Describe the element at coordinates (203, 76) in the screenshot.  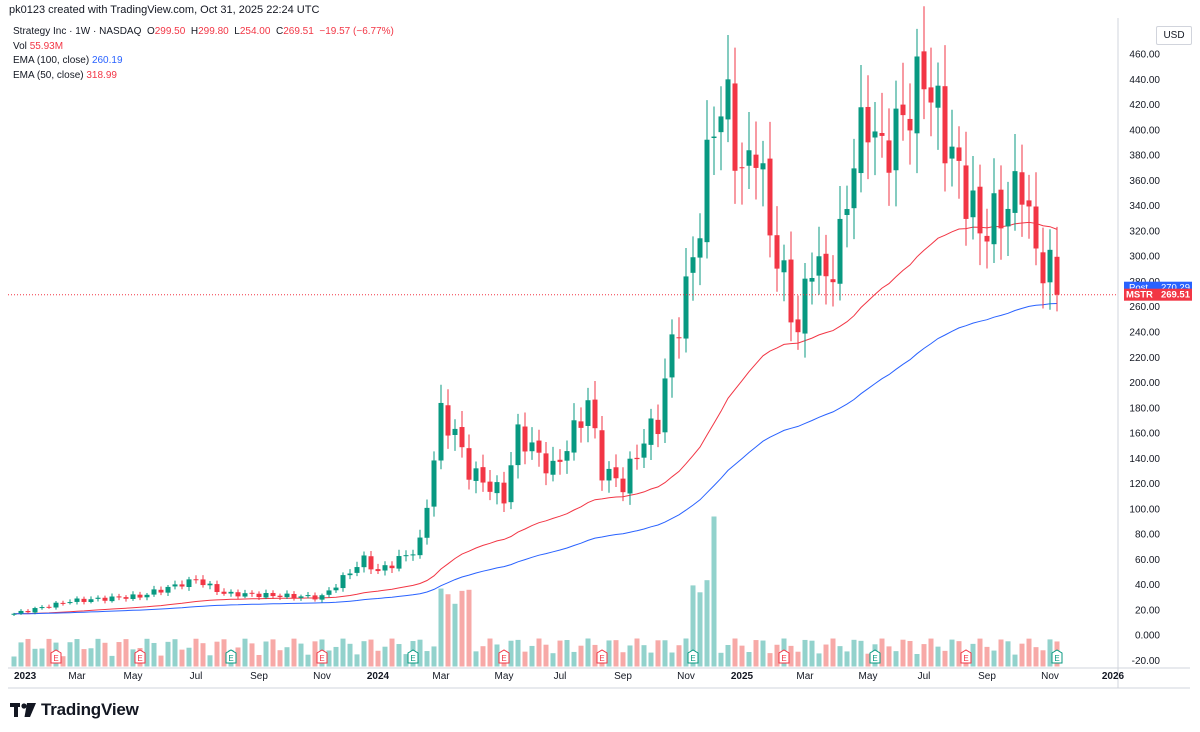
I see `legend-ema50-row: EMA (50, close) 318.99` at that location.